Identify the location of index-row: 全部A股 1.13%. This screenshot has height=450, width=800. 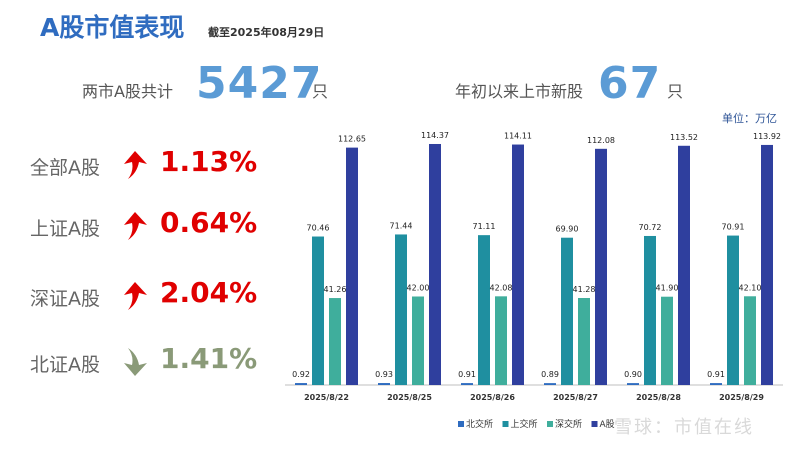
(155, 165).